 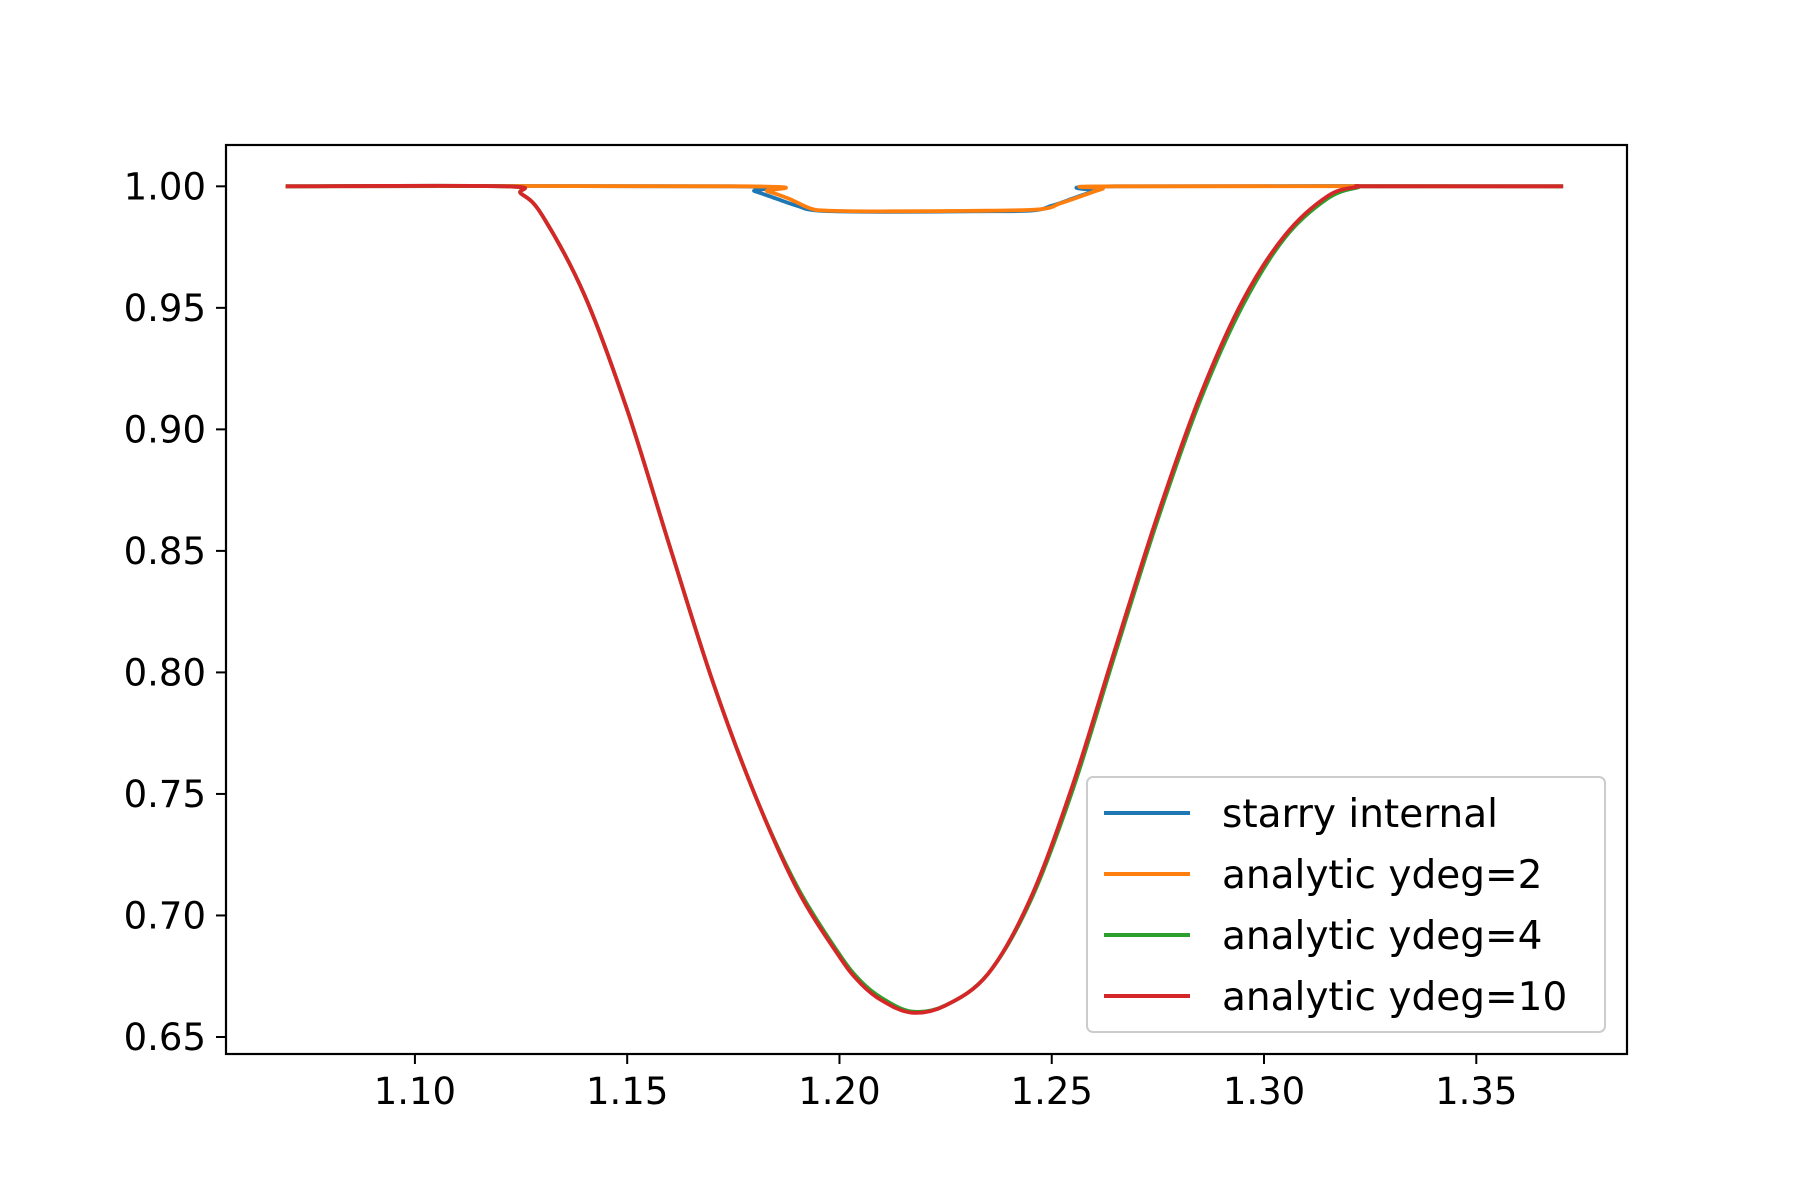 I want to click on legend-box, so click(x=1346, y=904).